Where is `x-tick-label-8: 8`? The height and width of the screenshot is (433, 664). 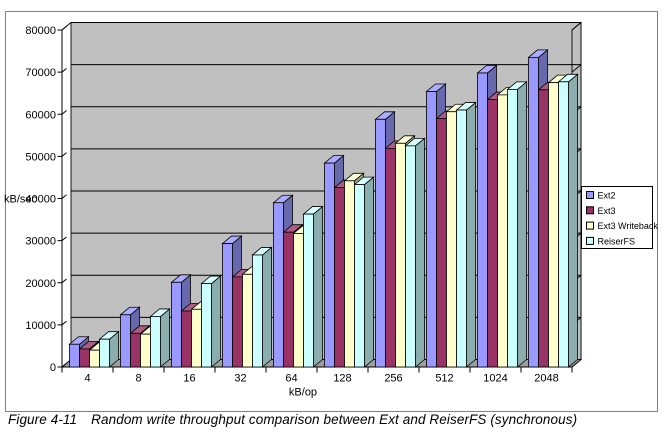 x-tick-label-8: 8 is located at coordinates (138, 379).